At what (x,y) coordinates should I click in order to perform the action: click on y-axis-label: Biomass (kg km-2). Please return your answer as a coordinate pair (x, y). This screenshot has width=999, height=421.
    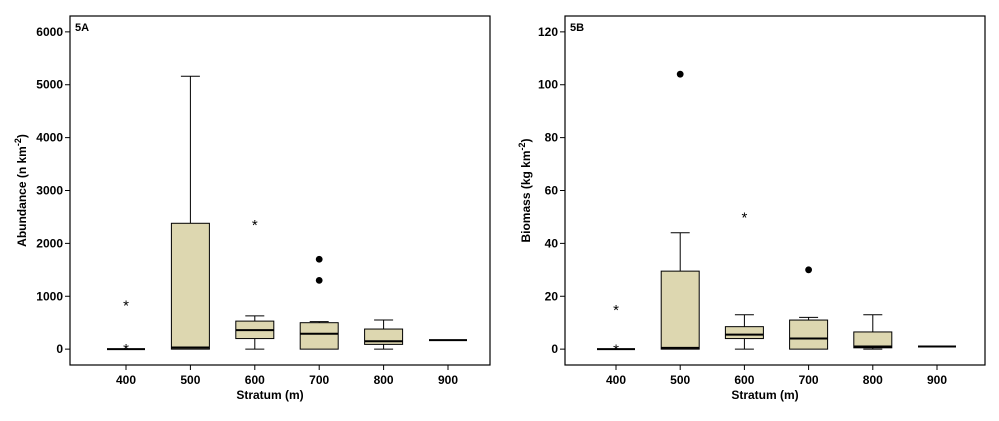
    Looking at the image, I should click on (525, 190).